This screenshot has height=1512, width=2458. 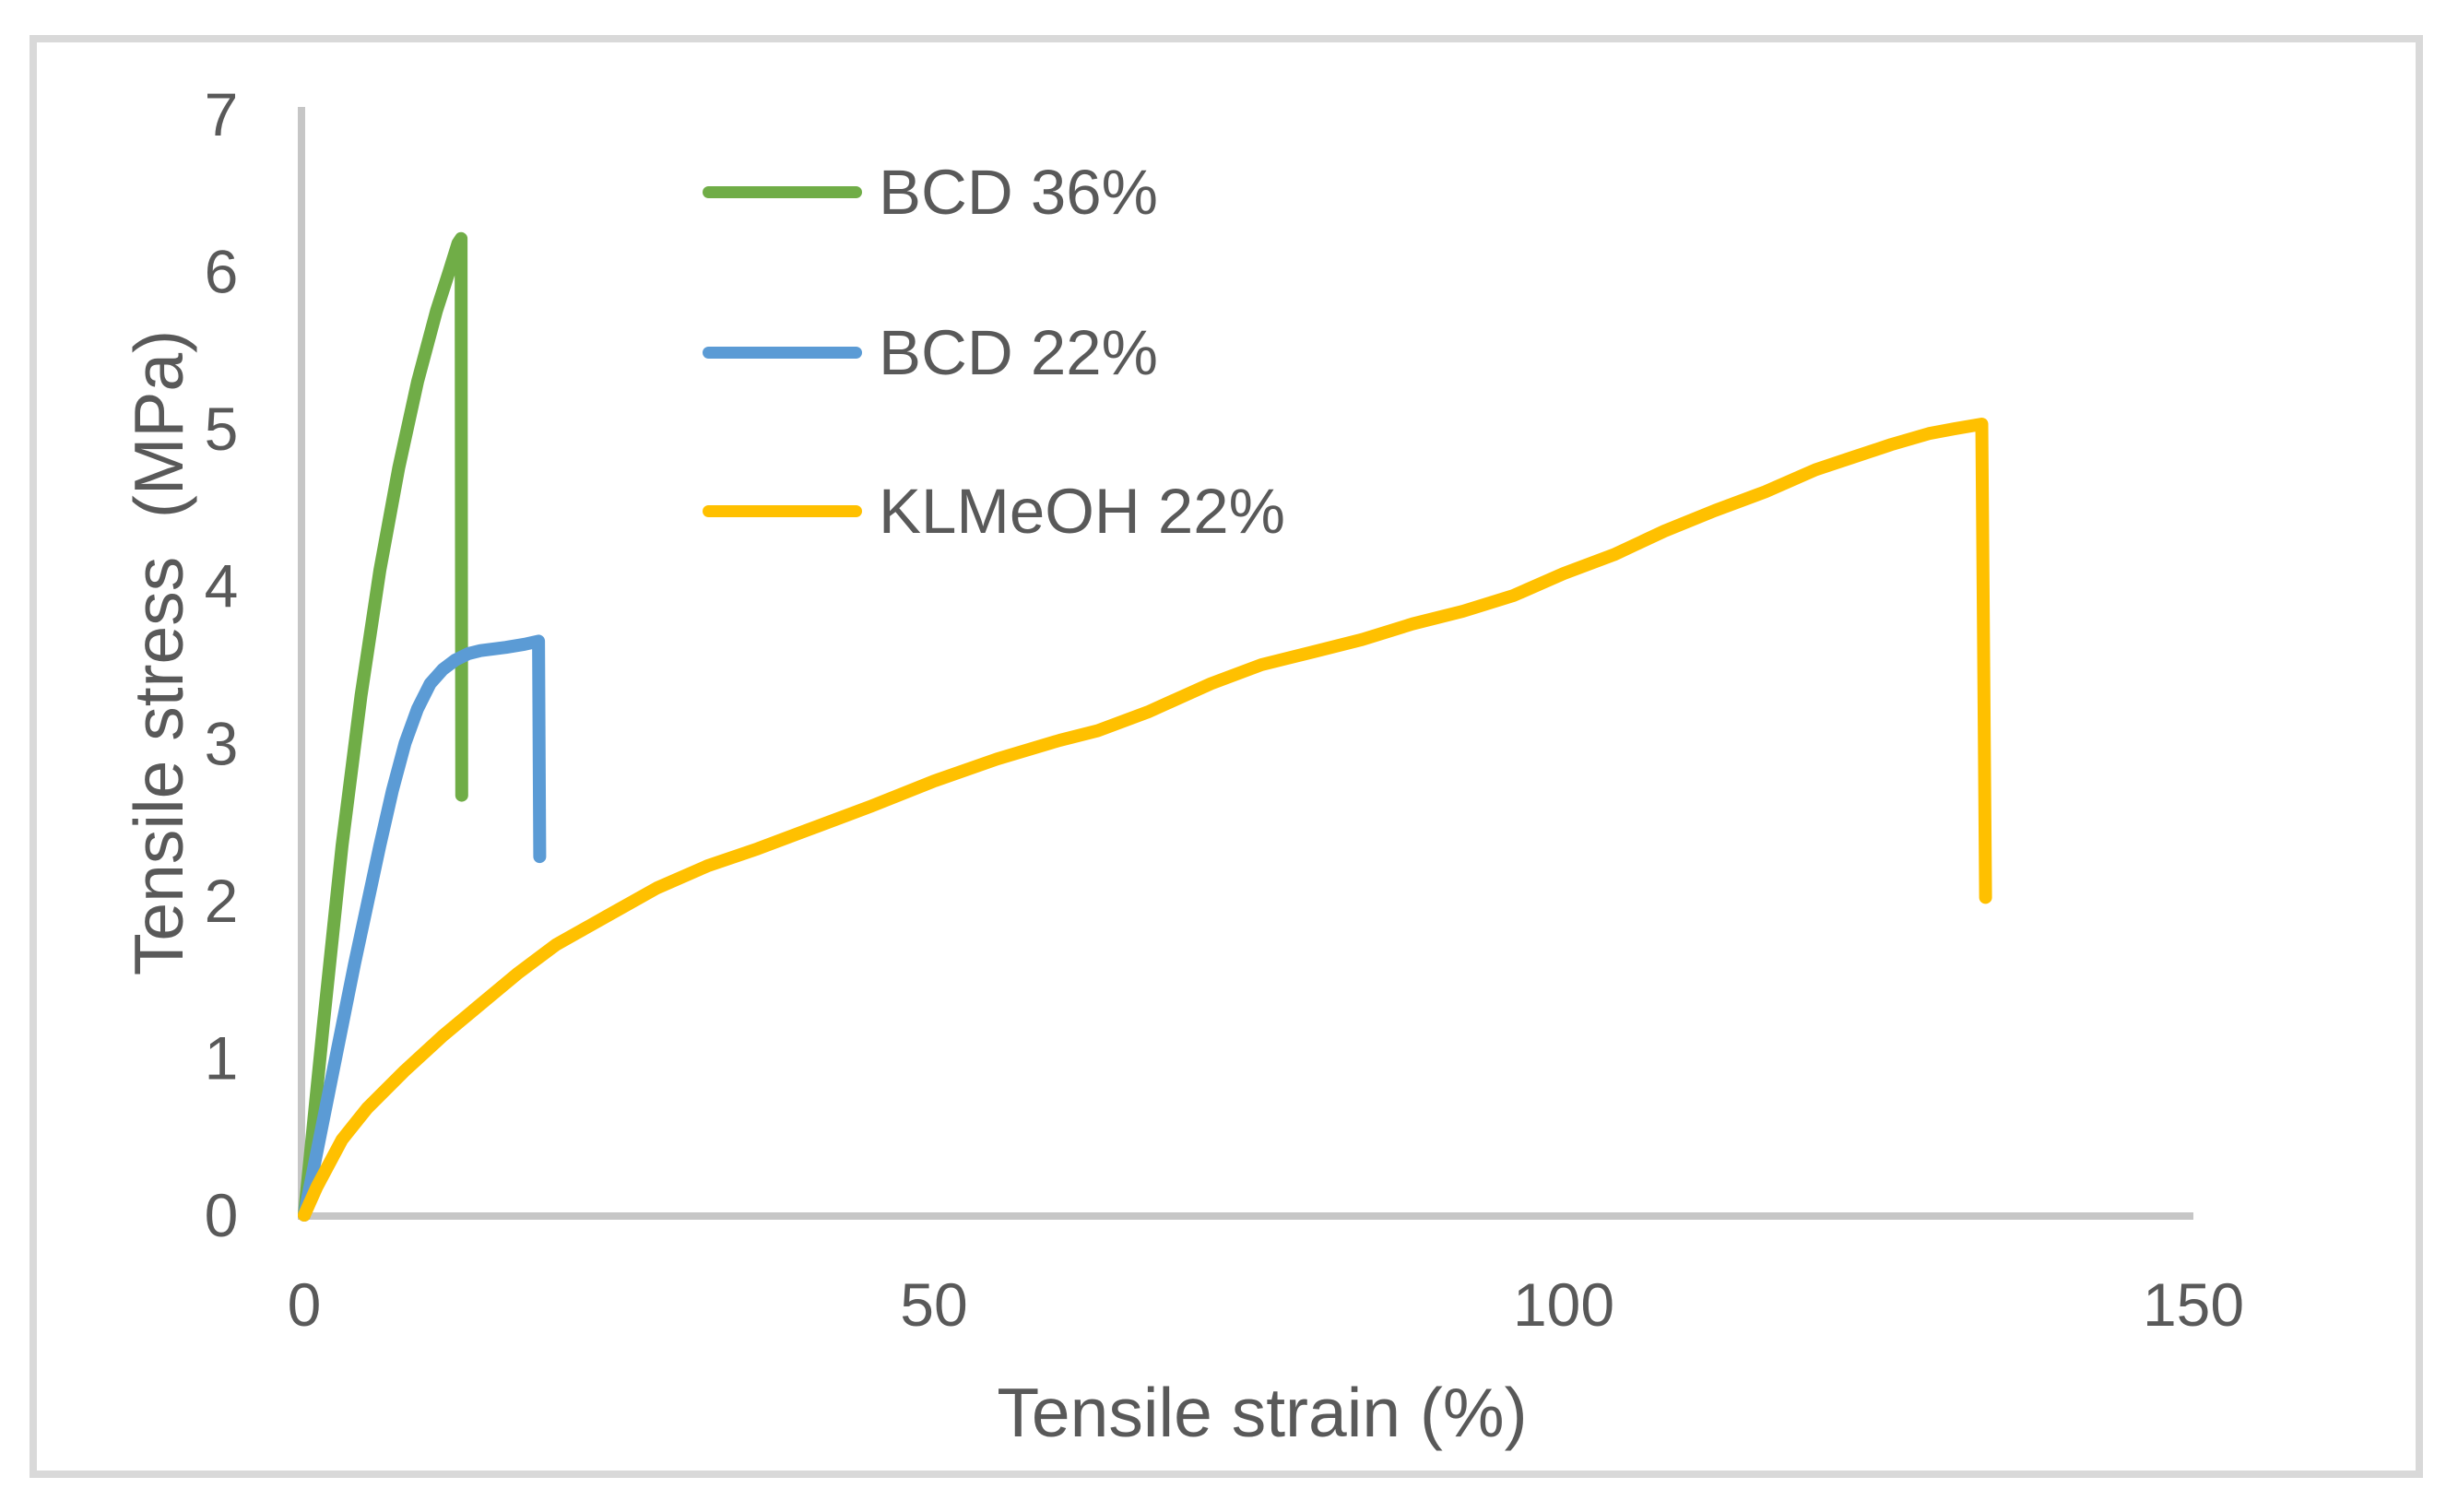 What do you see at coordinates (782, 511) in the screenshot?
I see `legend-line-sample-yellow` at bounding box center [782, 511].